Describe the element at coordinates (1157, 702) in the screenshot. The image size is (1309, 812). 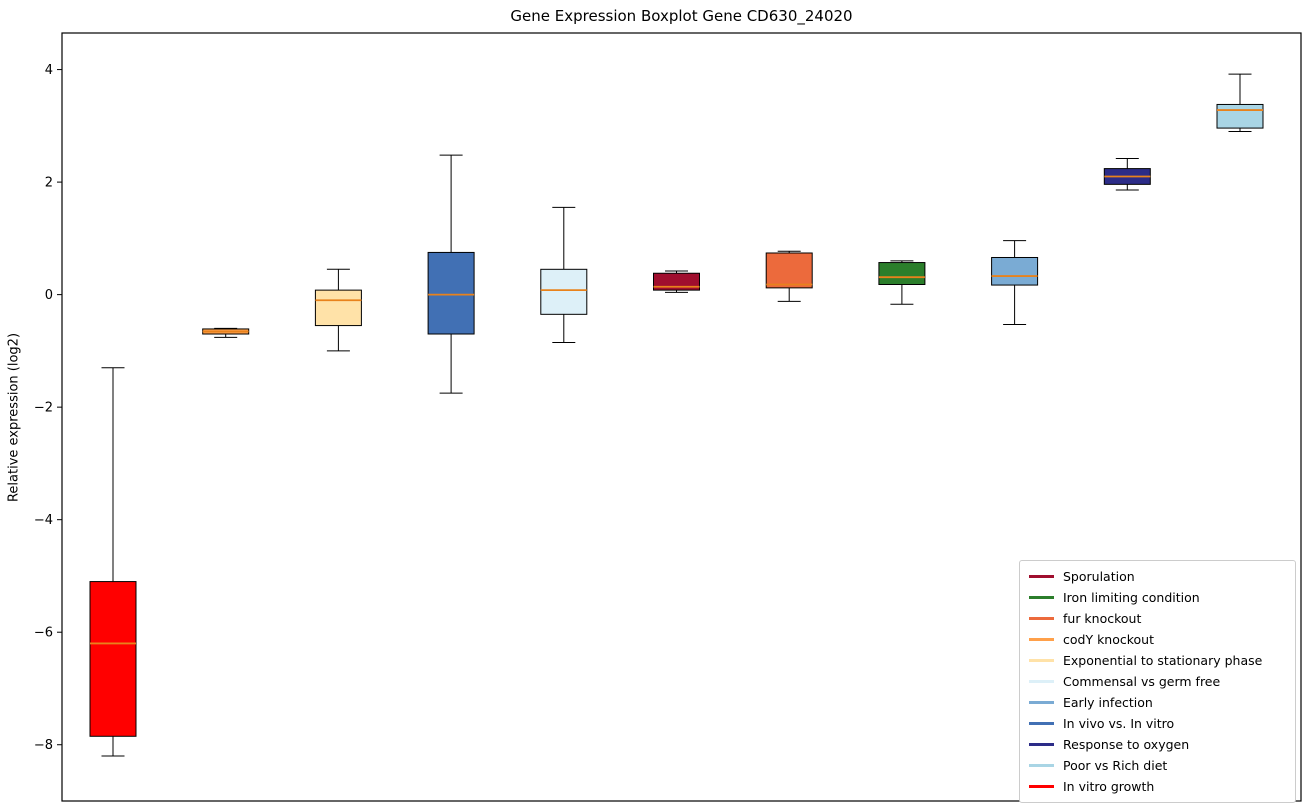
I see `legend-item: Early infection` at that location.